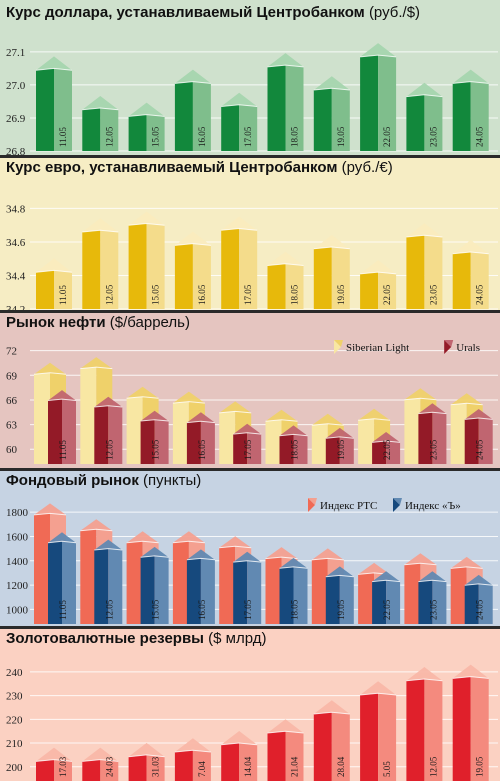 The image size is (500, 781). What do you see at coordinates (63, 766) in the screenshot?
I see `x-tick-label: 17.03` at bounding box center [63, 766].